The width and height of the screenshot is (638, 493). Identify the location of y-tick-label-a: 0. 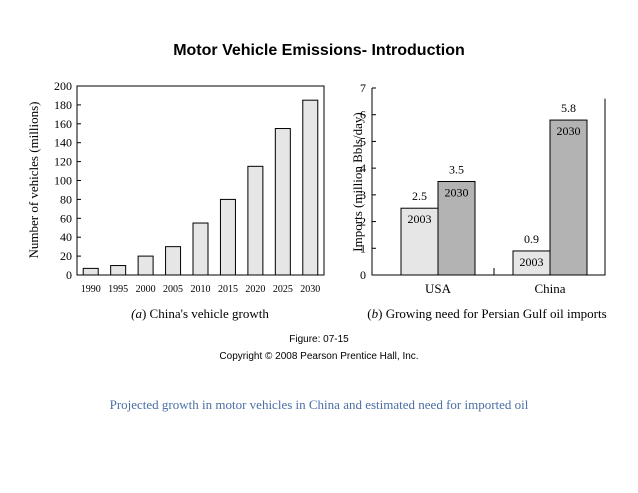
(69, 275).